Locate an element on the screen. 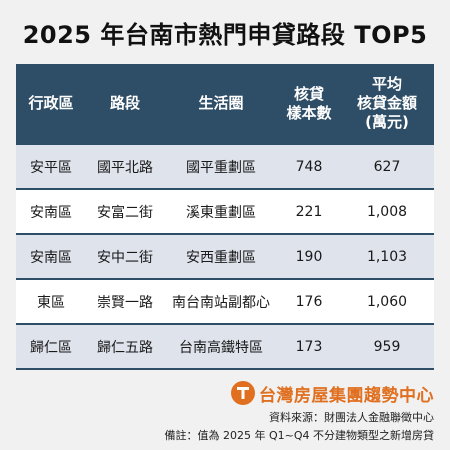 This screenshot has height=450, width=450. cell-district: 歸仁區 is located at coordinates (51, 346).